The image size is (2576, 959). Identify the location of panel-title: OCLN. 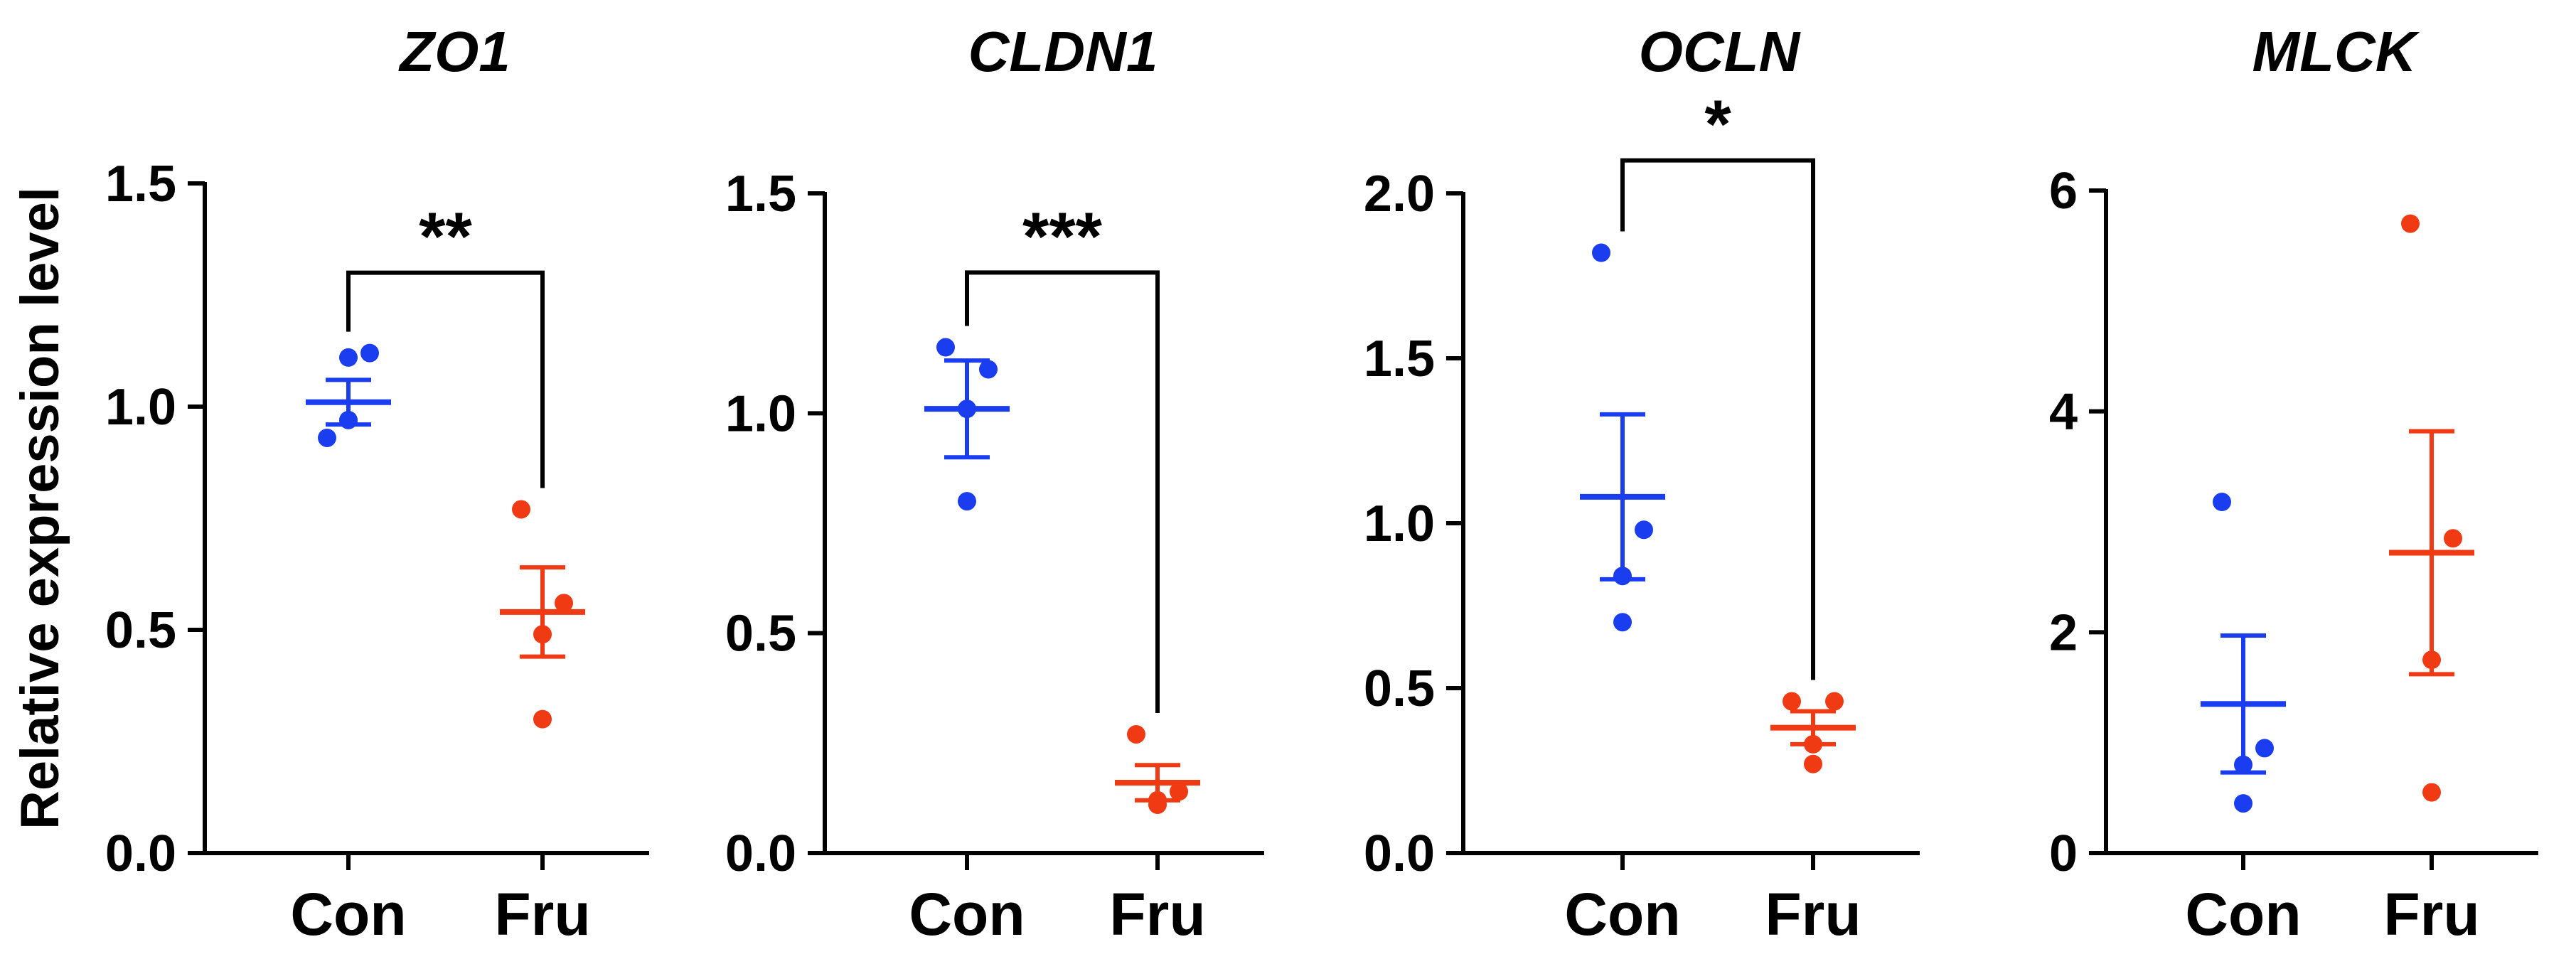
(1721, 51).